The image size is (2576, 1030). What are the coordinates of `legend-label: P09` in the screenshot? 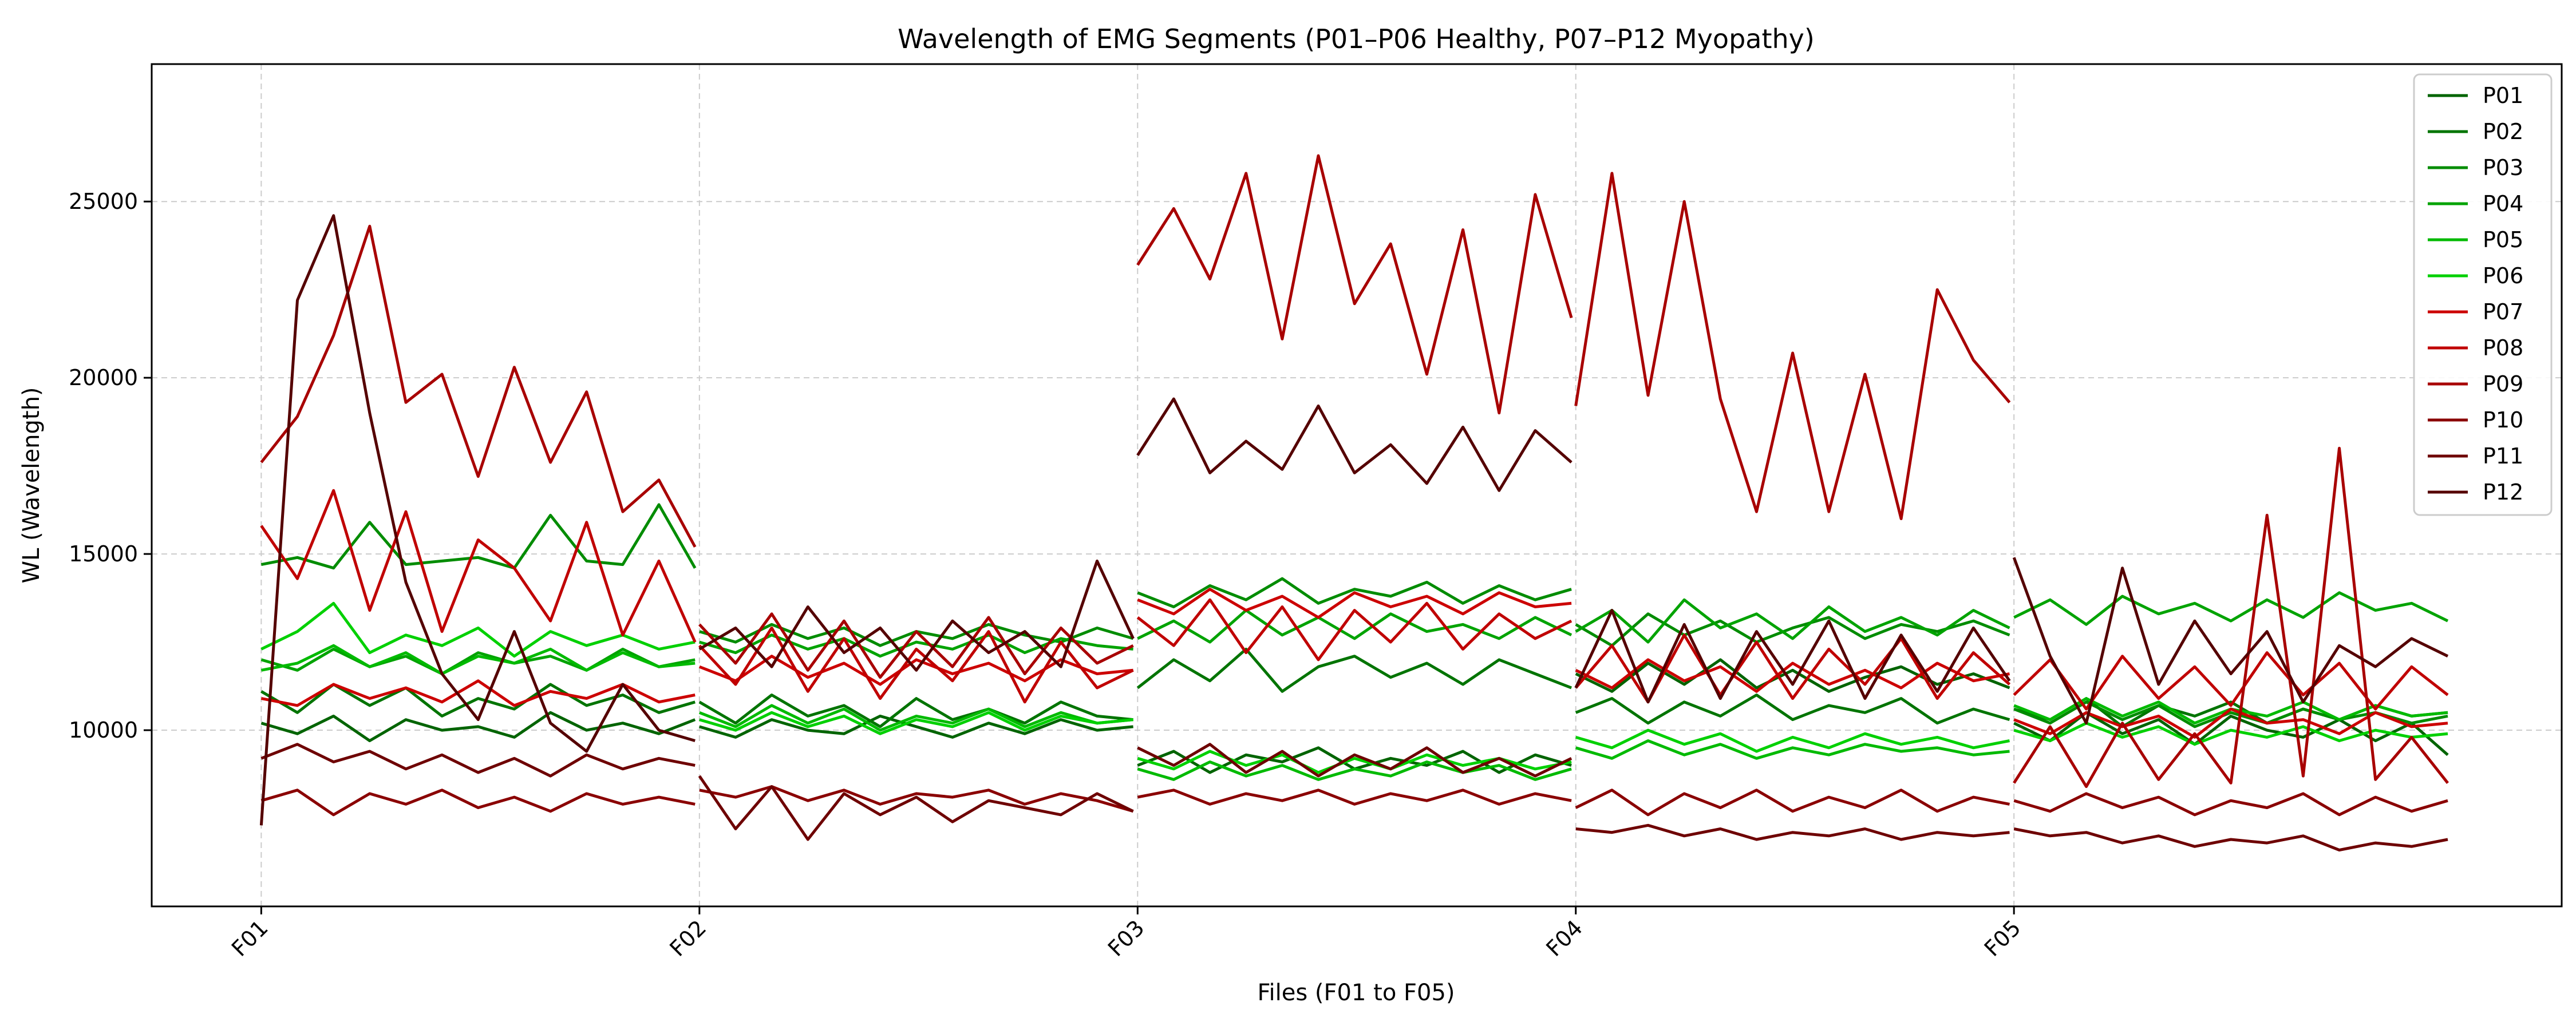 It's located at (2503, 384).